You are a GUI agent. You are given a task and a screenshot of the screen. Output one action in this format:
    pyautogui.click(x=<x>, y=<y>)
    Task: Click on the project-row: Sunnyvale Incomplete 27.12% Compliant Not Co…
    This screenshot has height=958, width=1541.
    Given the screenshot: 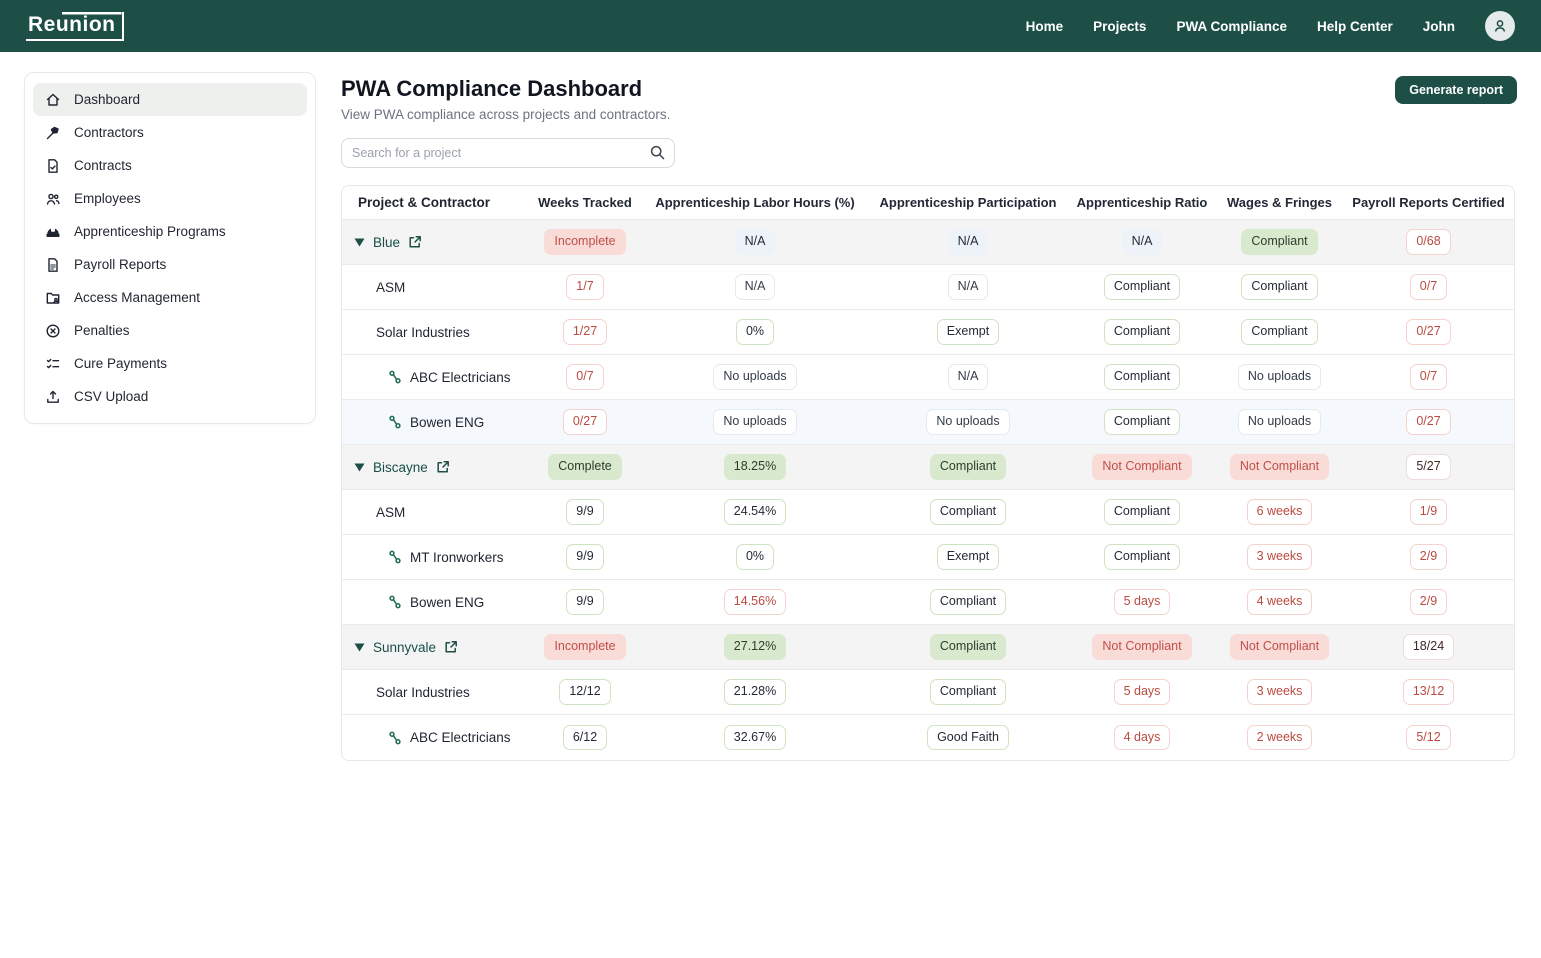 What is the action you would take?
    pyautogui.click(x=928, y=647)
    